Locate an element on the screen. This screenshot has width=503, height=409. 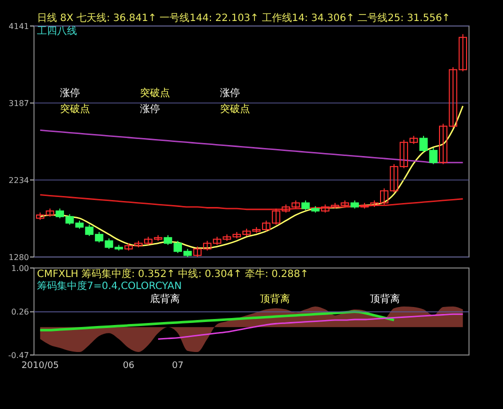
y-tick-label: 4141 is located at coordinates (18, 26).